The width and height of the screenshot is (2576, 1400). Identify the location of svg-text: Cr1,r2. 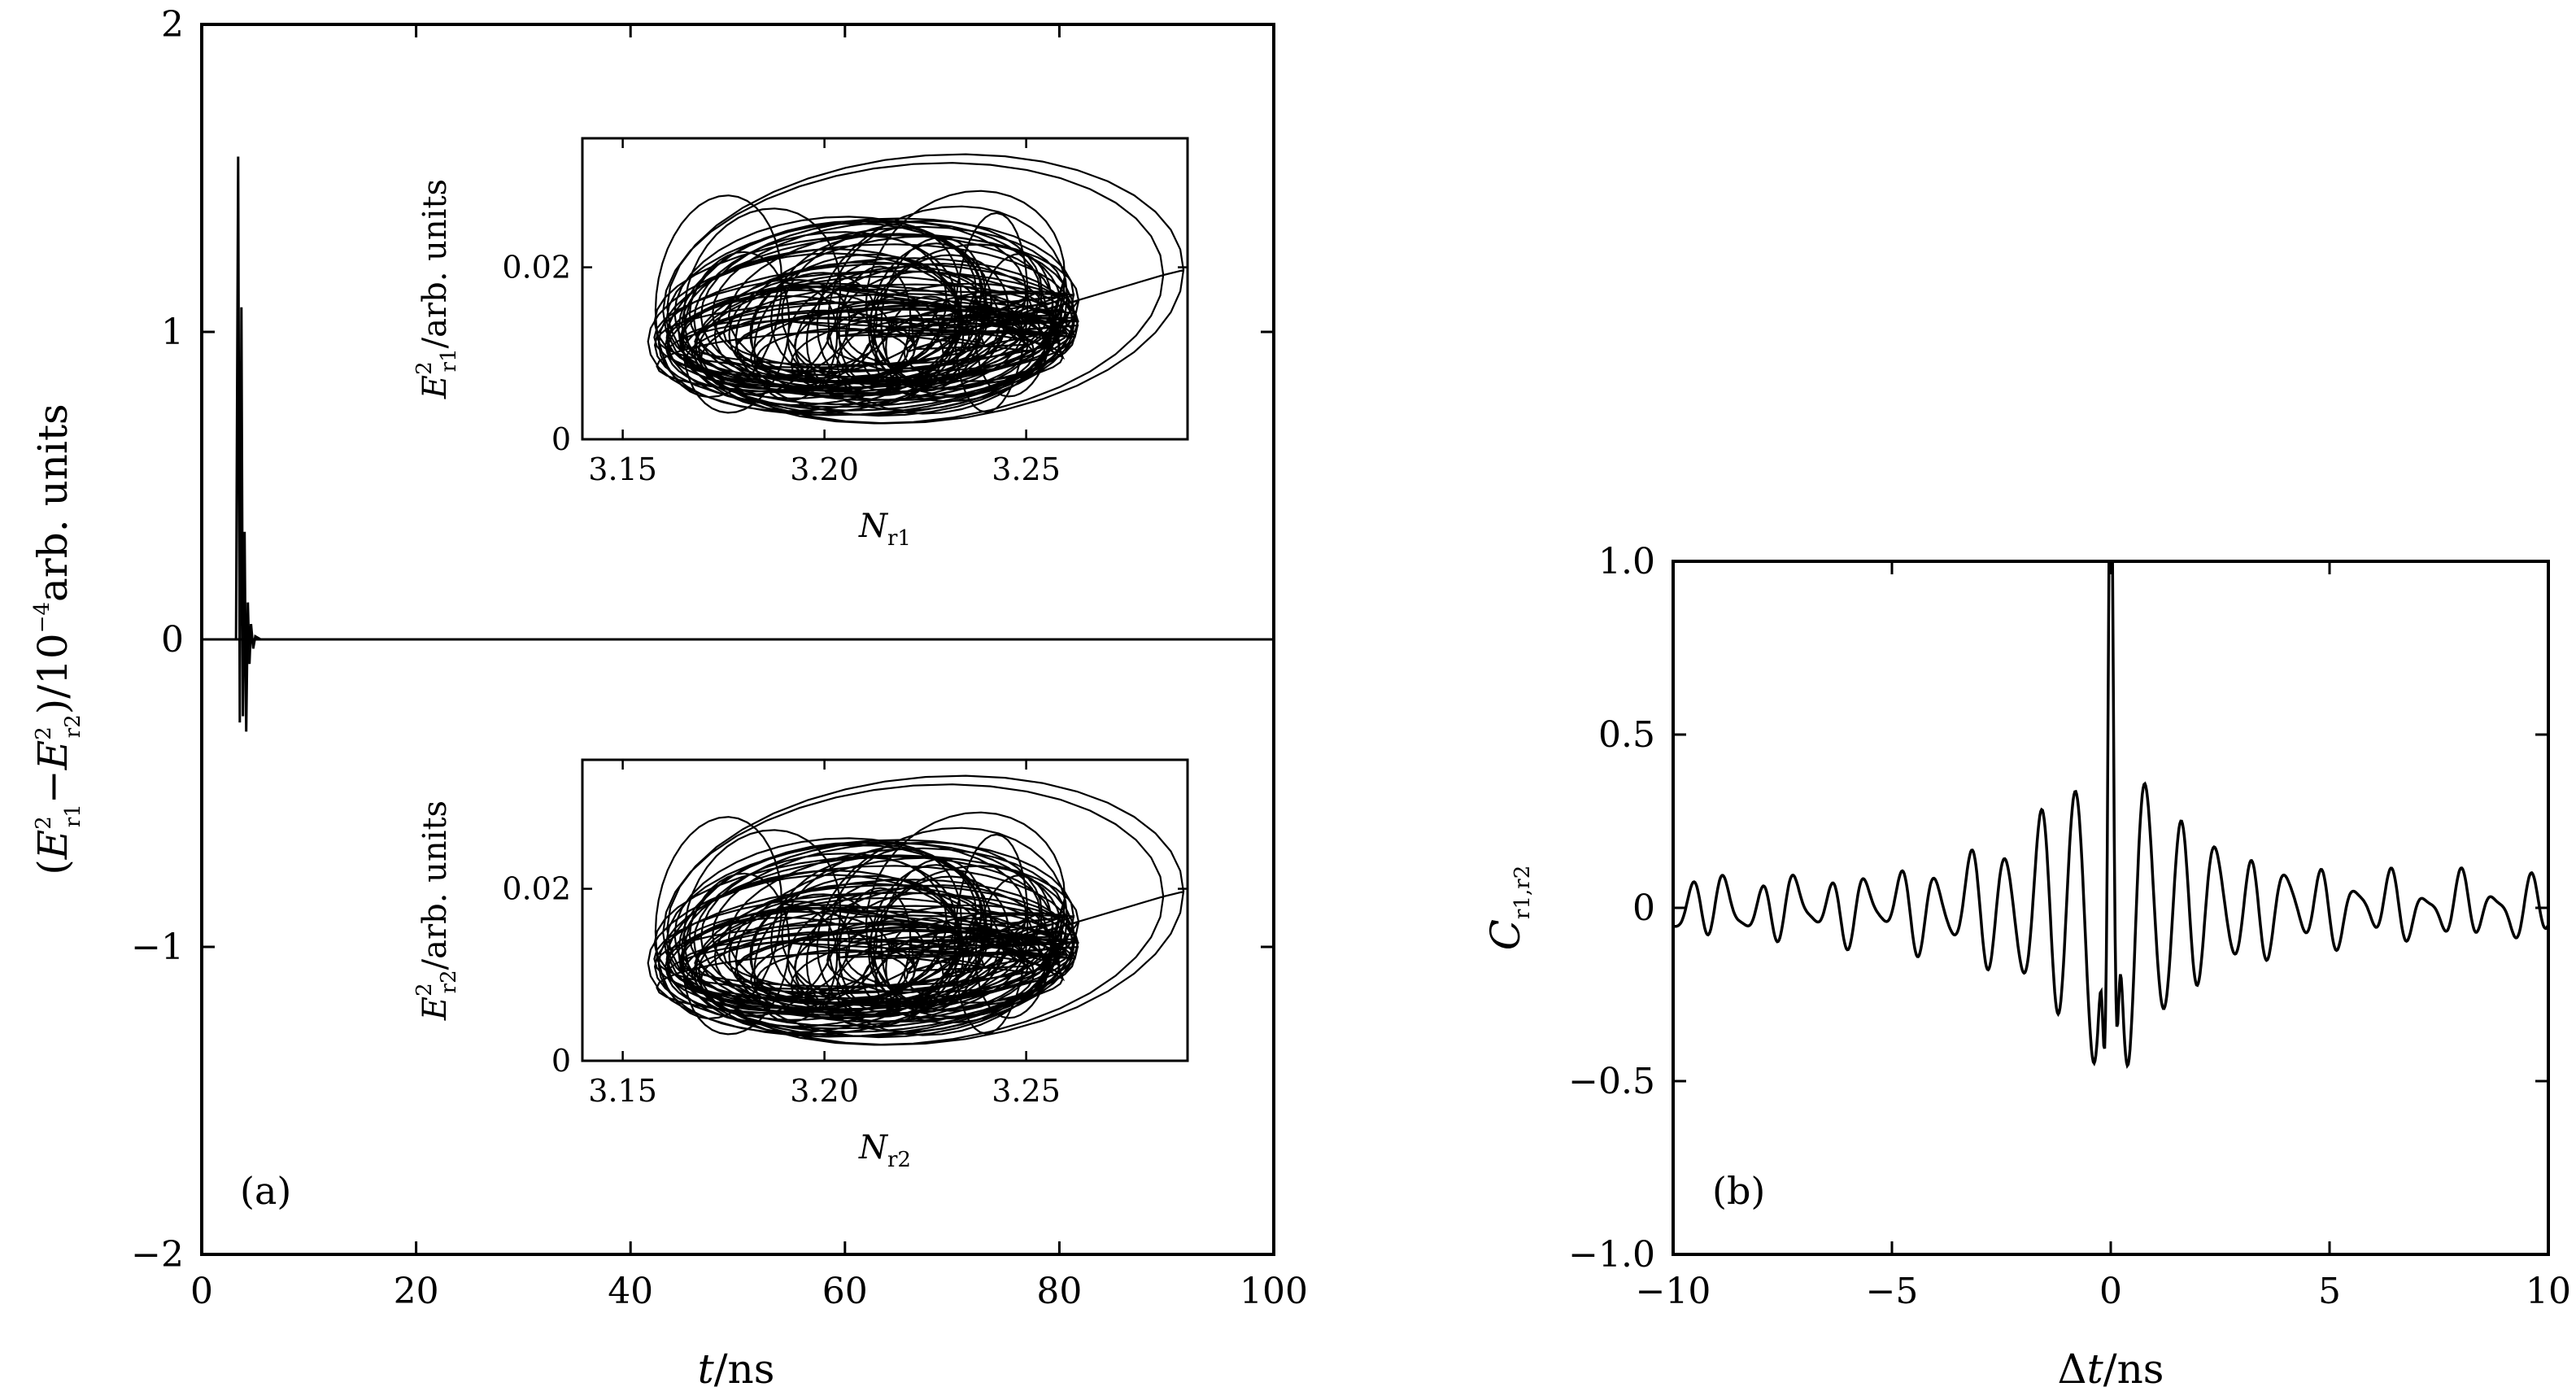
(1508, 908).